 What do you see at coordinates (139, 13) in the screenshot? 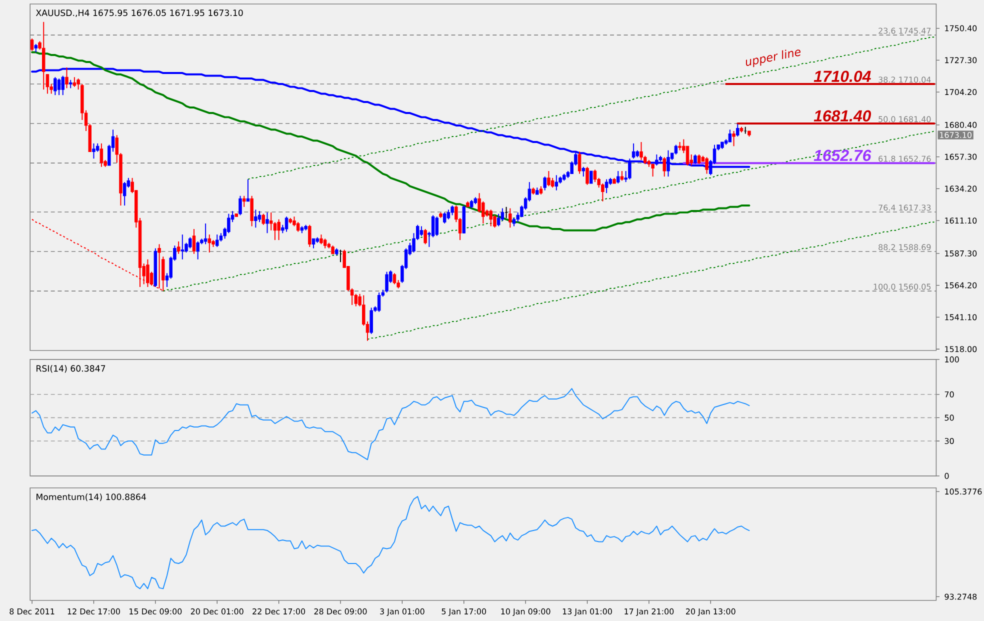
I see `text: XAUUSD.,H4 1675.95 1676.05 1671.95 1673.10` at bounding box center [139, 13].